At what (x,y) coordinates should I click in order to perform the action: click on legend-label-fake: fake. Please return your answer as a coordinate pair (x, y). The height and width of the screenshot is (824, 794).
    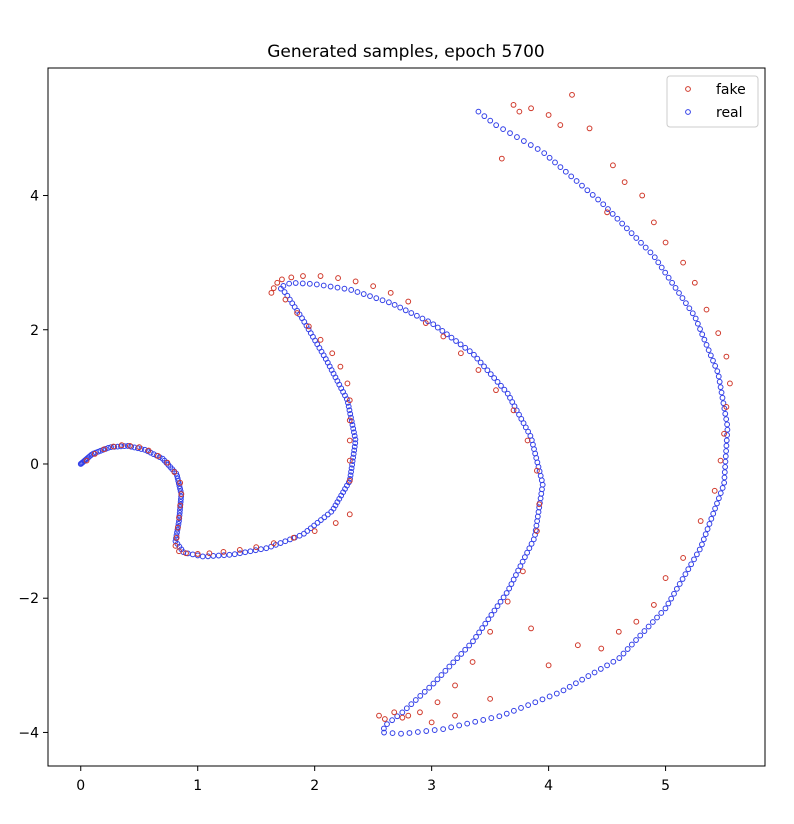
    Looking at the image, I should click on (731, 90).